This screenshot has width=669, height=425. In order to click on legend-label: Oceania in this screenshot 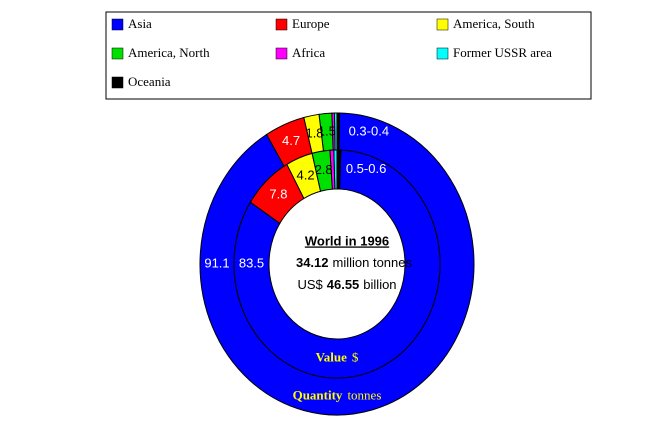, I will do `click(149, 81)`.